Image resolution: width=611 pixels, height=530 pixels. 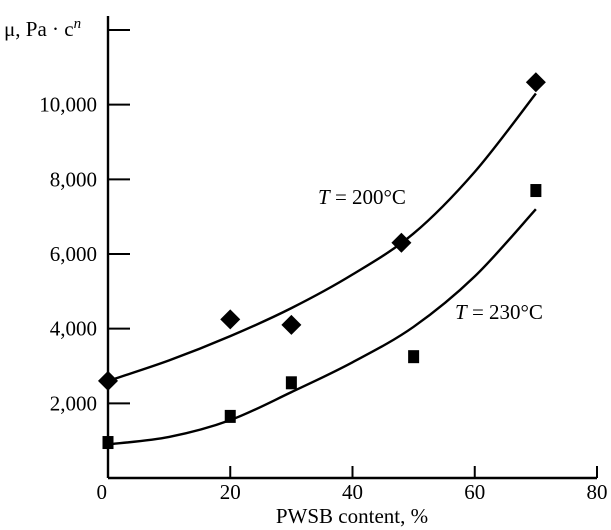 What do you see at coordinates (430, 254) in the screenshot?
I see `chart-labels: T = 200°C T = 230°C` at bounding box center [430, 254].